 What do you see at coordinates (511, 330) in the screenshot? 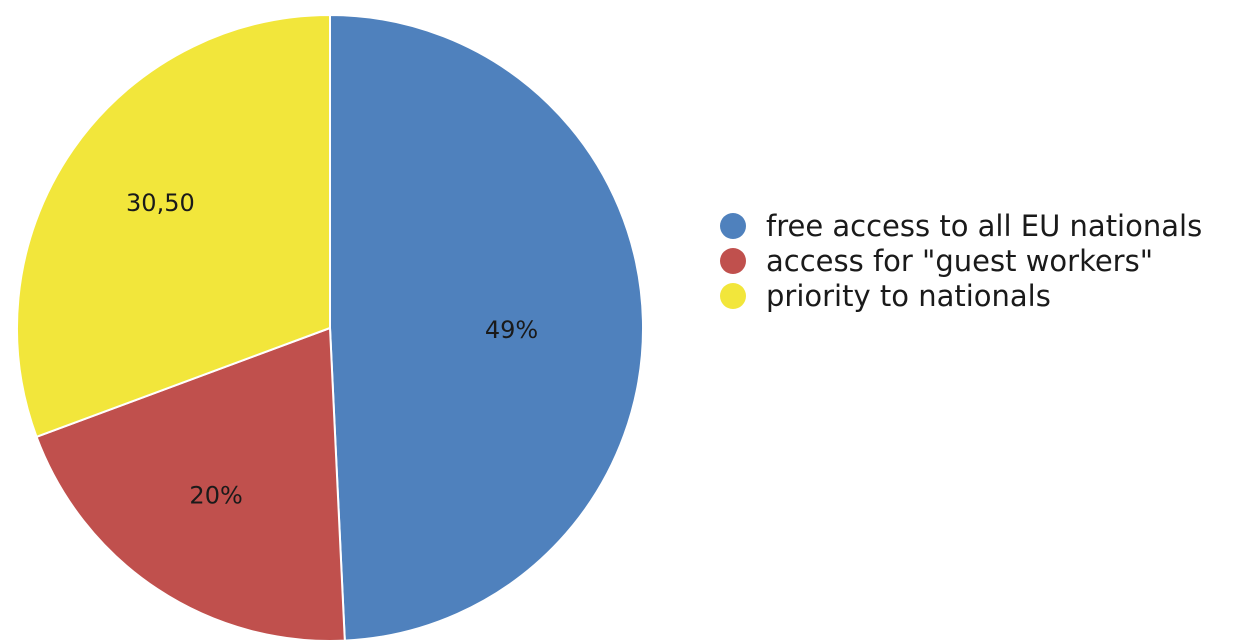
I see `pie-slice-label: 49%` at bounding box center [511, 330].